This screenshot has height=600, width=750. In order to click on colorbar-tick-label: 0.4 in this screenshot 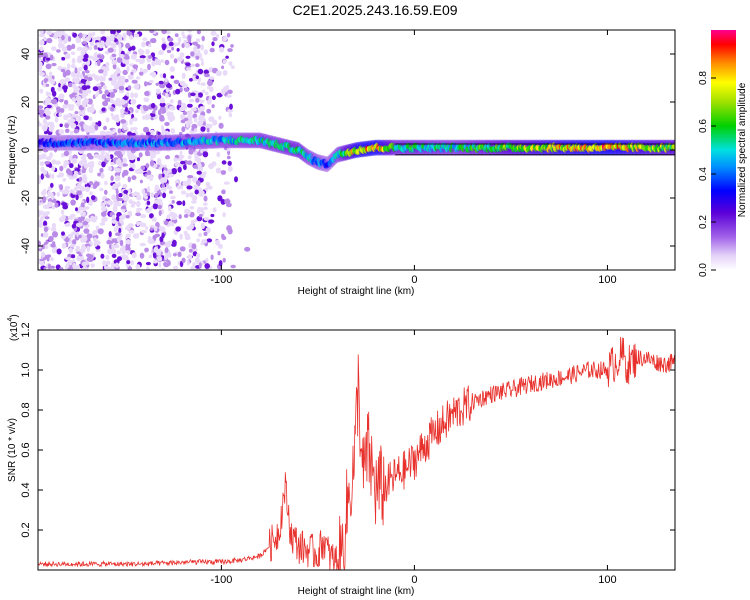, I will do `click(703, 174)`.